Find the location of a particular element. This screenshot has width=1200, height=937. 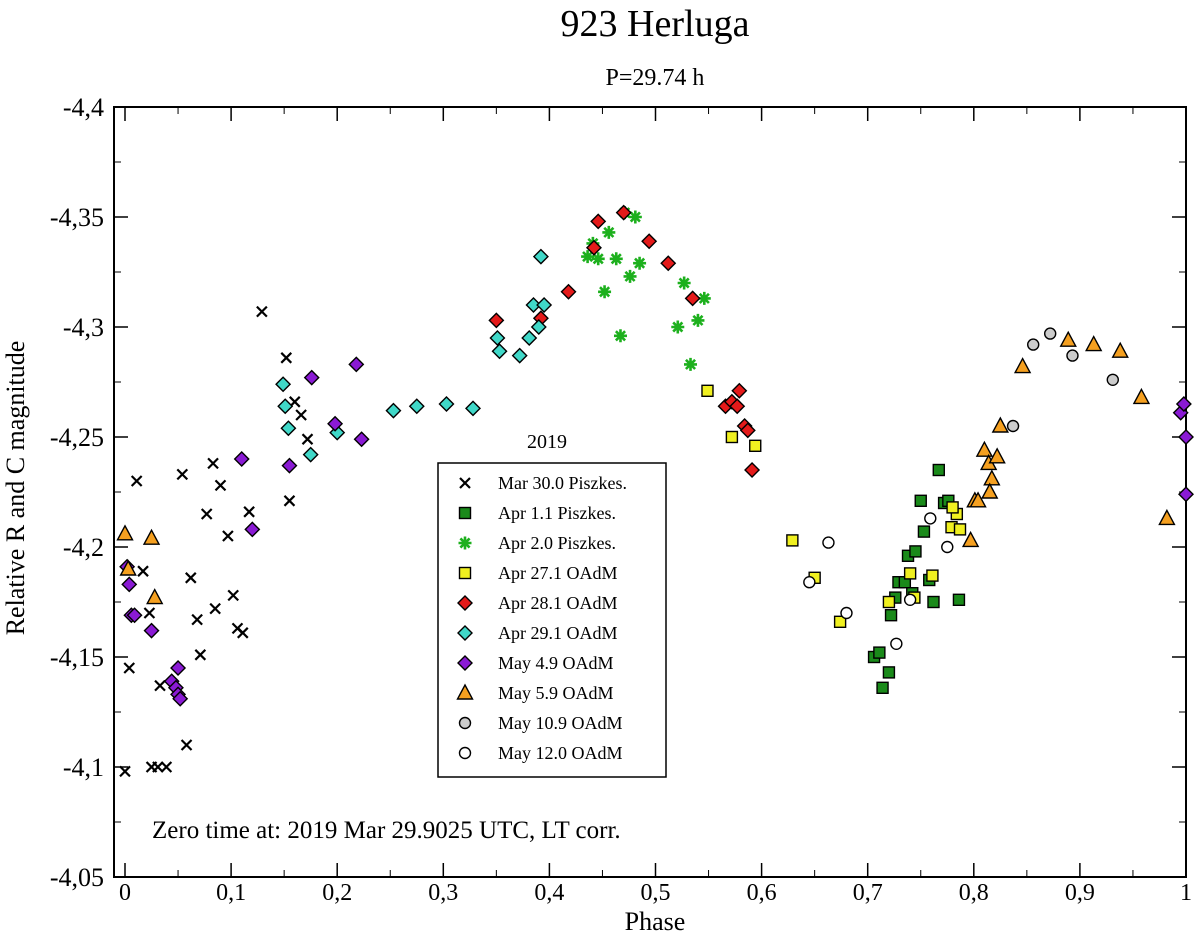

legend-title: 2019 is located at coordinates (547, 442).